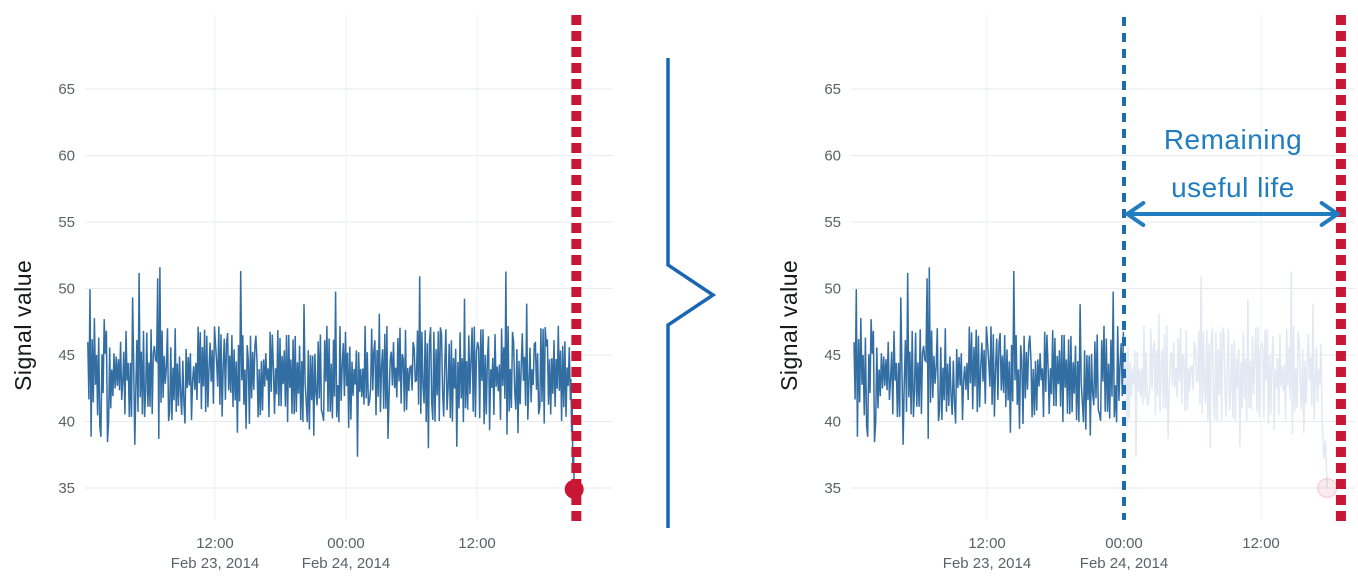  I want to click on predicted-signal-line, so click(1225, 380).